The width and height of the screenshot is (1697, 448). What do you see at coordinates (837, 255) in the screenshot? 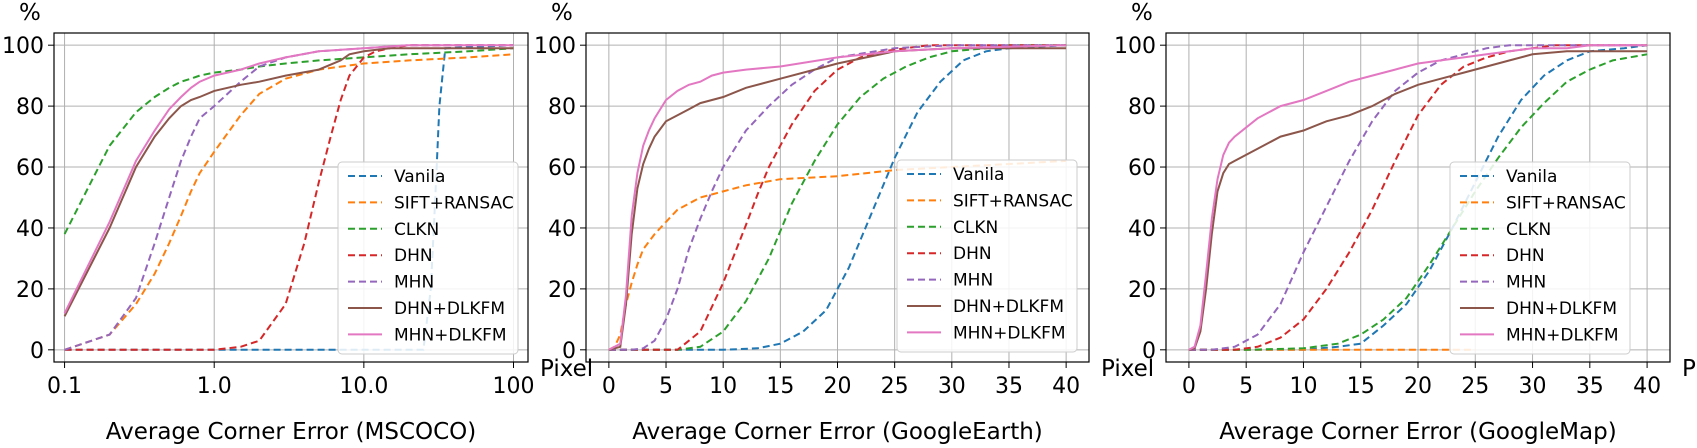
I see `series-line-sift-ransac` at bounding box center [837, 255].